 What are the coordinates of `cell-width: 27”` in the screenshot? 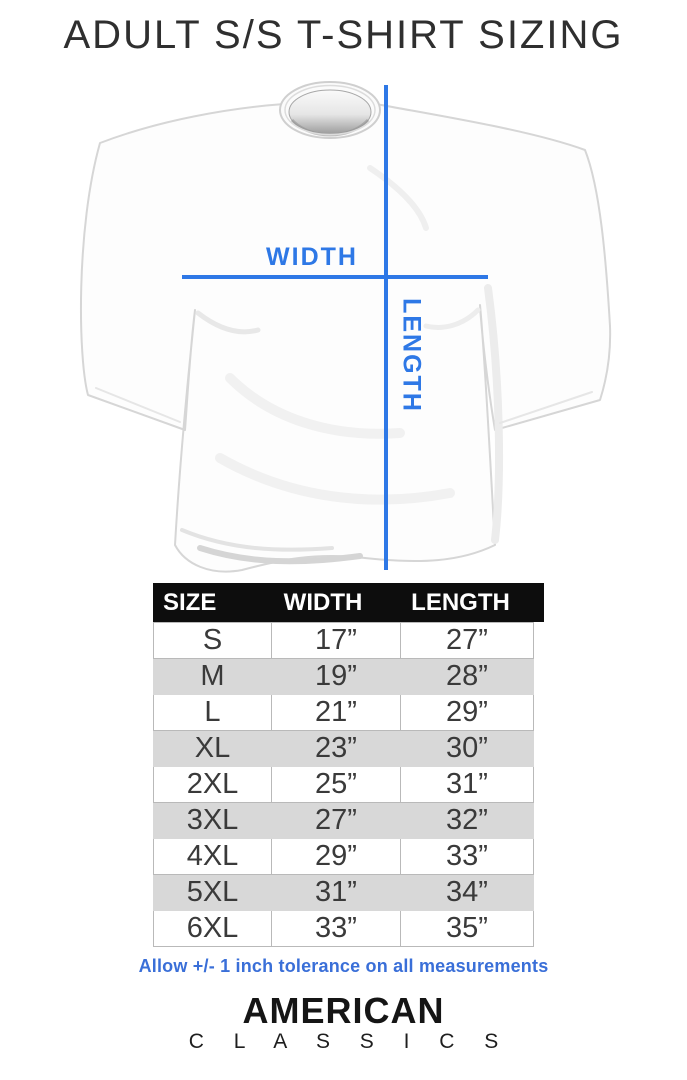 It's located at (336, 820).